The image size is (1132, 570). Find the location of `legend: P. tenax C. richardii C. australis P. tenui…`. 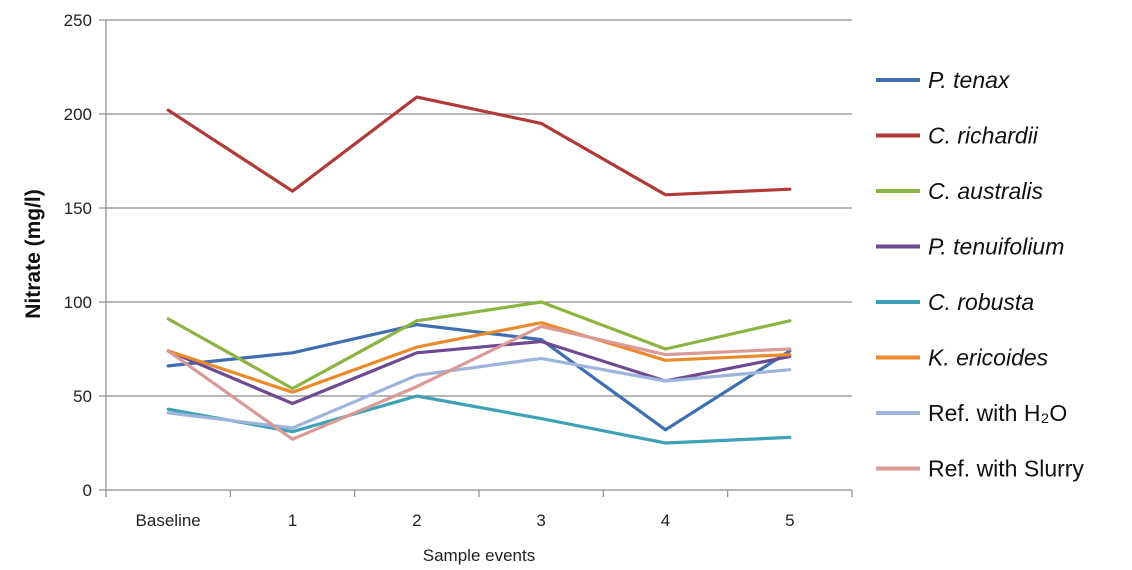

legend: P. tenax C. richardii C. australis P. tenui… is located at coordinates (980, 274).